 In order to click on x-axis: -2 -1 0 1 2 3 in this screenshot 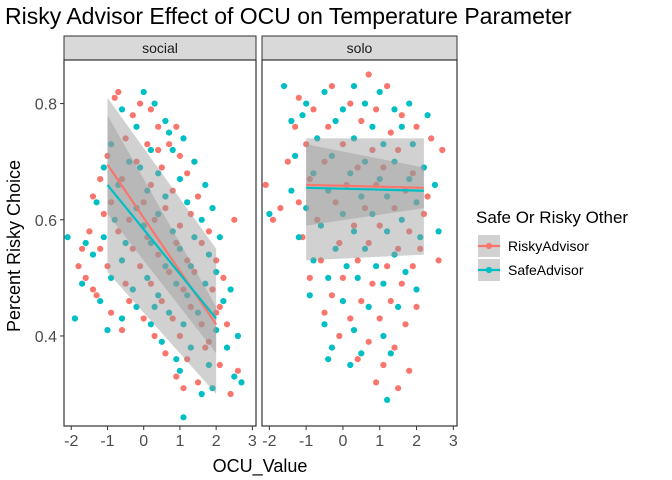, I will do `click(360, 438)`.